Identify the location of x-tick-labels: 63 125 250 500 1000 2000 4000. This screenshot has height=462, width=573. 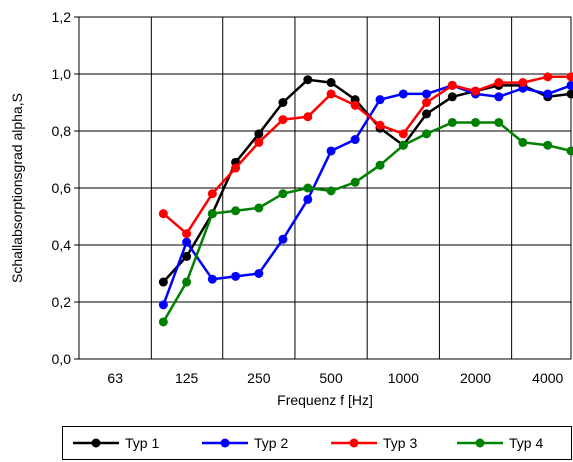
(335, 378).